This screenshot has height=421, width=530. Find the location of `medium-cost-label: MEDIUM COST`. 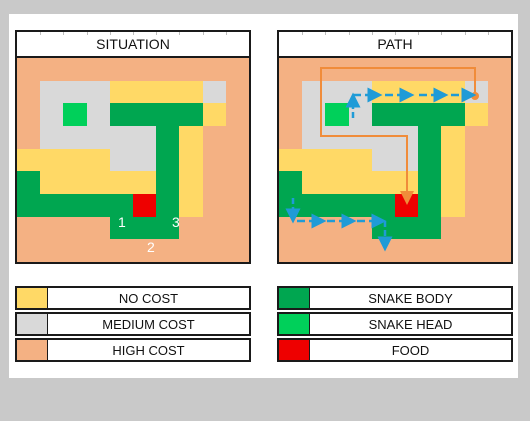

medium-cost-label: MEDIUM COST is located at coordinates (148, 324).